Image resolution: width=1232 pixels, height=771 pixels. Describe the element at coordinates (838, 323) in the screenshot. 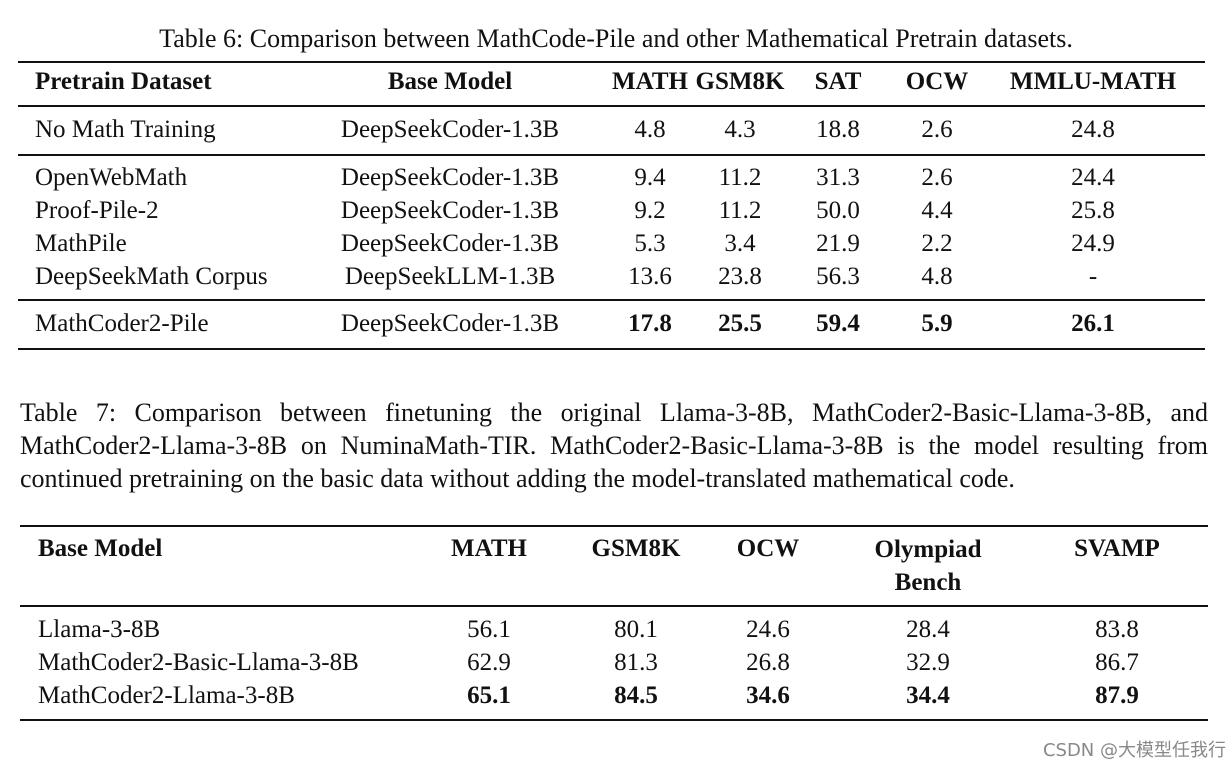

I see `table-cell: 59.4` at that location.